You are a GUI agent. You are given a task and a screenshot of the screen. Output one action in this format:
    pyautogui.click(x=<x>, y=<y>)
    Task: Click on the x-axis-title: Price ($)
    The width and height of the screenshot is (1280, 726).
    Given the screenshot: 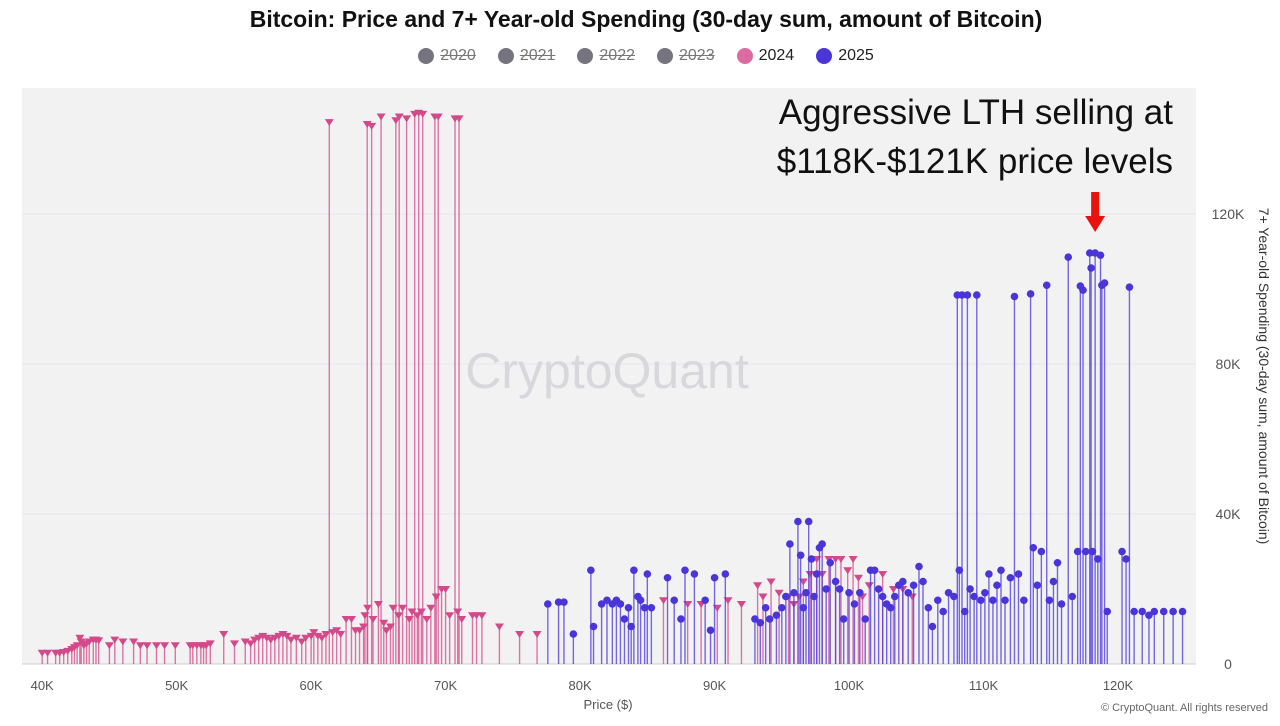 What is the action you would take?
    pyautogui.click(x=607, y=704)
    